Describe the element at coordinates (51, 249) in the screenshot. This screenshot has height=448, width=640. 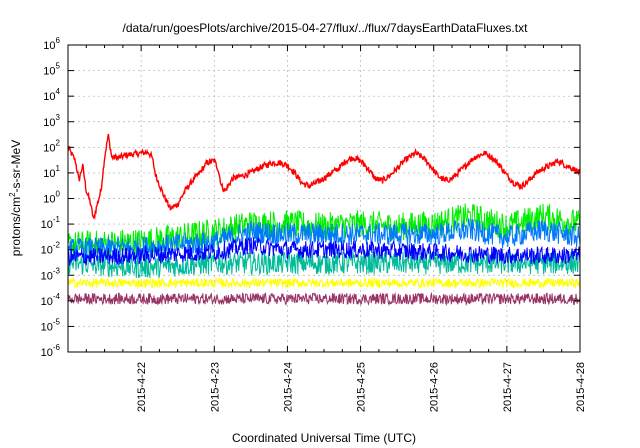
I see `y-tick-label: 10⁻²` at that location.